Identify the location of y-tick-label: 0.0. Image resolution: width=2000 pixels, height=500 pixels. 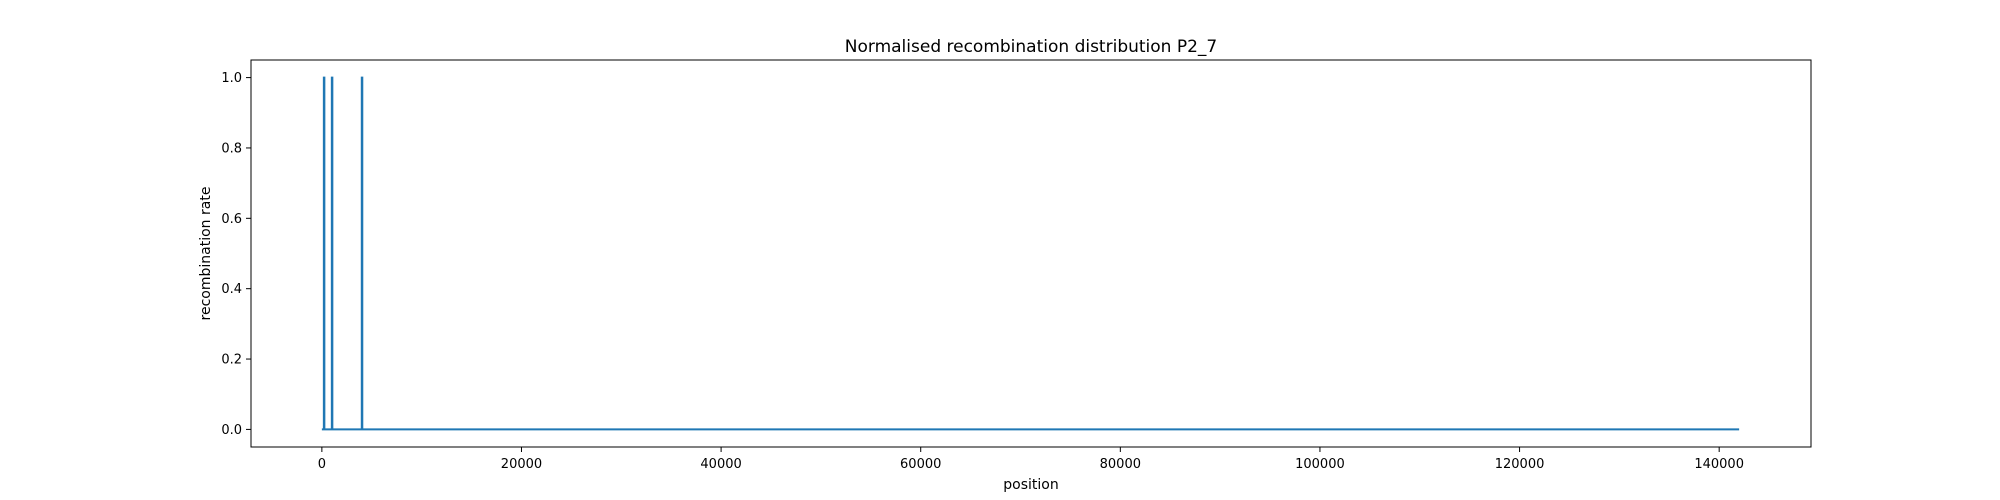
(231, 430).